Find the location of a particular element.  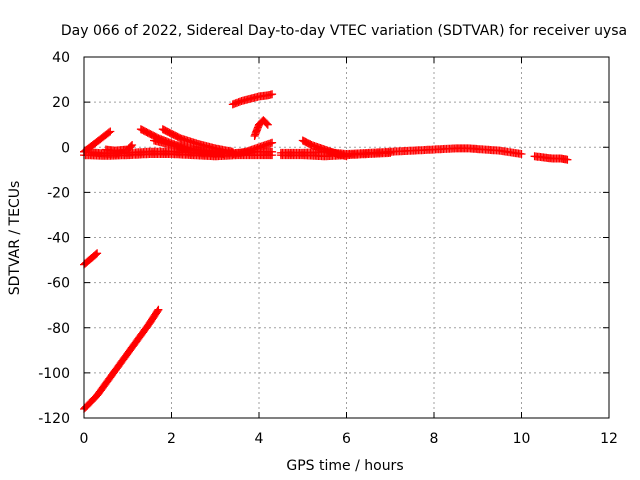

y-tick-label: 40 is located at coordinates (61, 58).